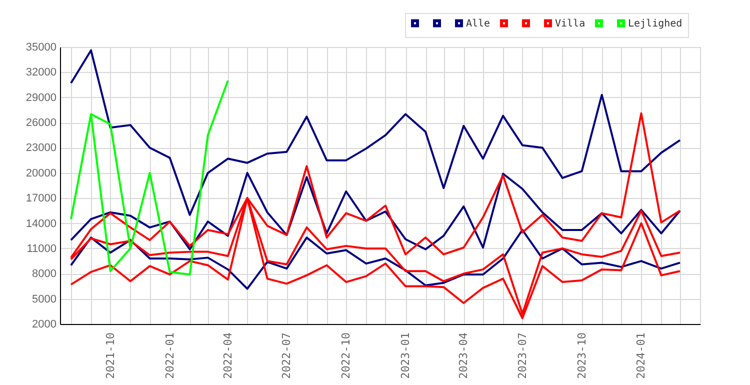  What do you see at coordinates (41, 72) in the screenshot?
I see `y-tick-label: 32000` at bounding box center [41, 72].